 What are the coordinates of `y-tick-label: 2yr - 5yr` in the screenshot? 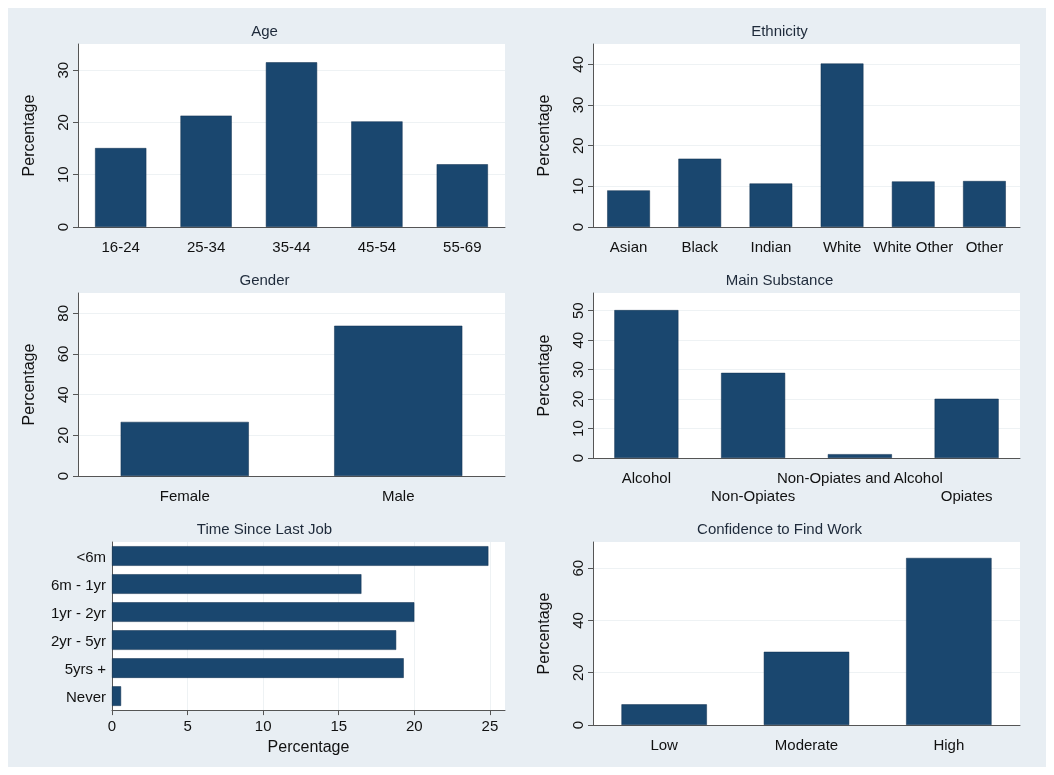 It's located at (78, 640).